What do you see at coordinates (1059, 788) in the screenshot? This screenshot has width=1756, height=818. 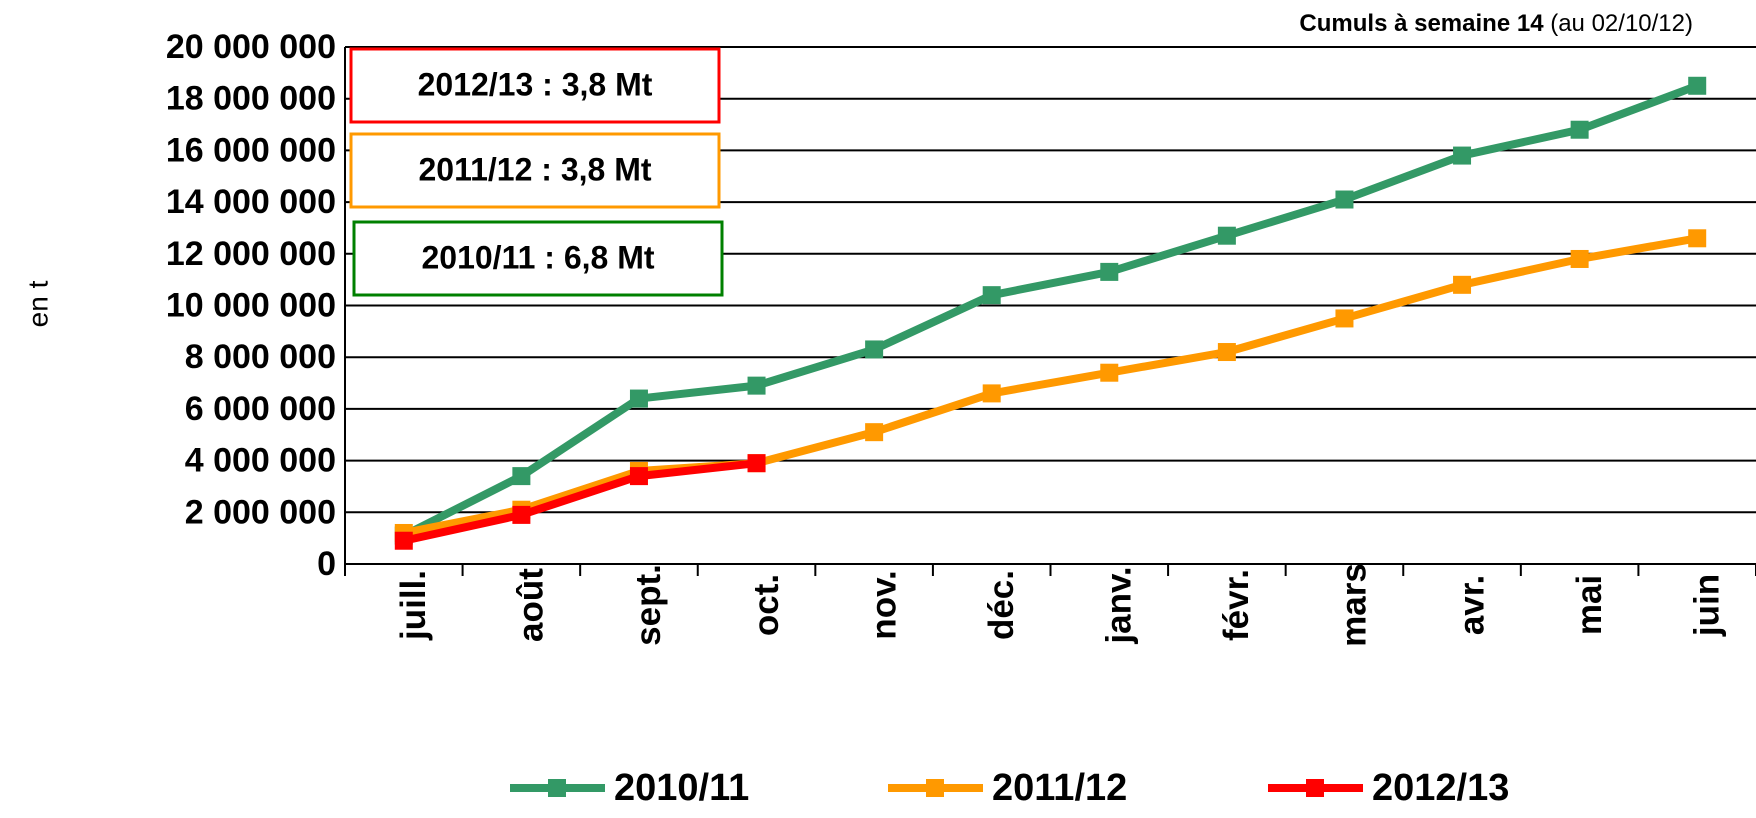 I see `legend-label: 2011/12` at bounding box center [1059, 788].